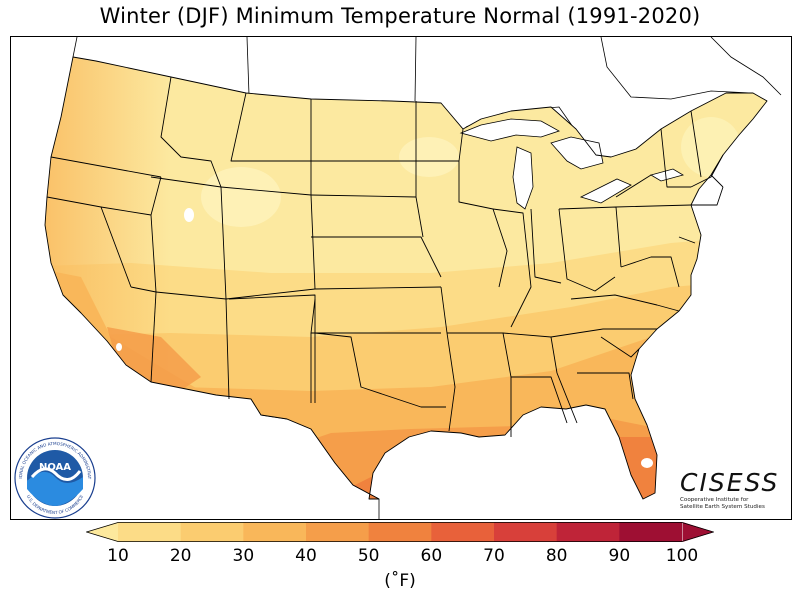  I want to click on colorbar-tick-label: 70, so click(494, 556).